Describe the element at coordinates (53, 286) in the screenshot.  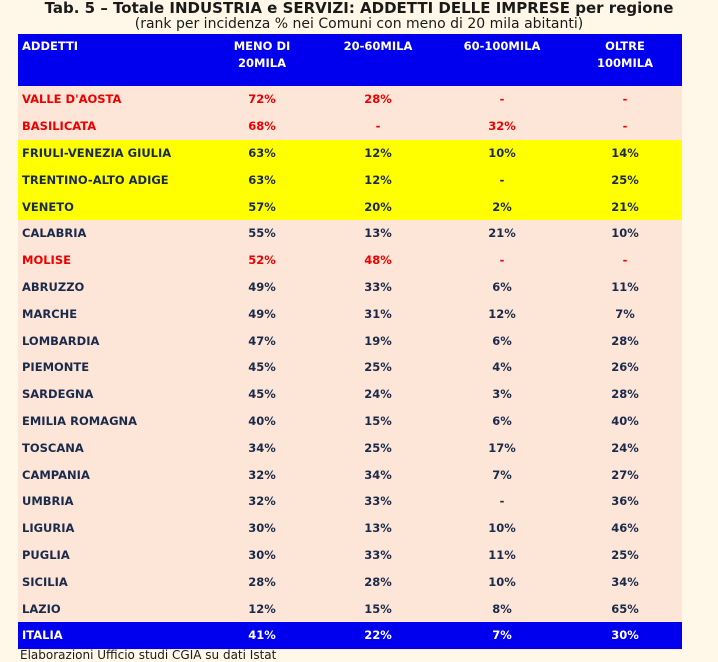
I see `region-name-cell: ABRUZZO` at that location.